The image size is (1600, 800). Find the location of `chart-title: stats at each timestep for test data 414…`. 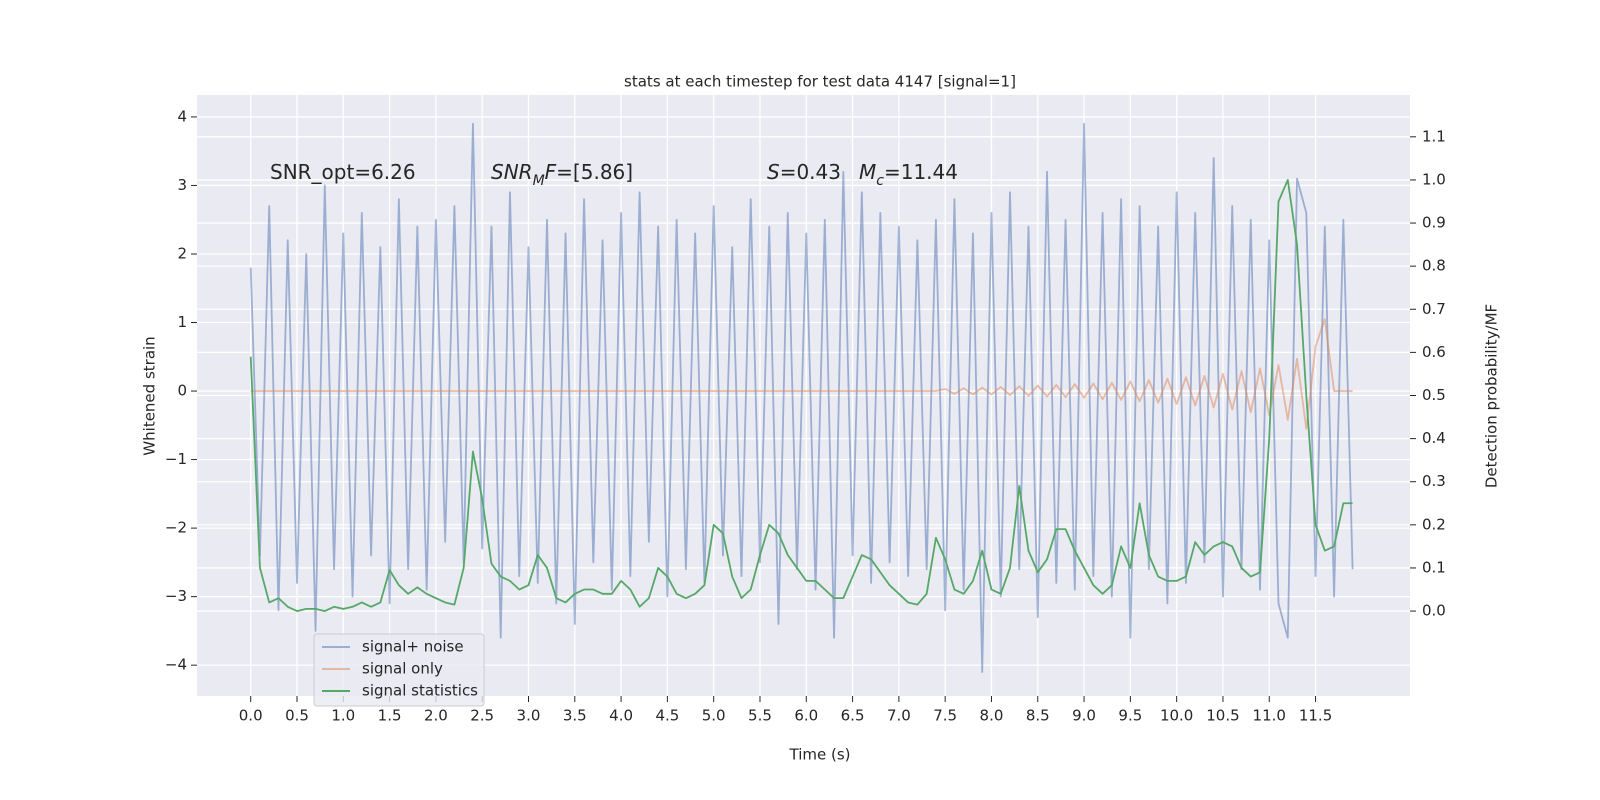

chart-title: stats at each timestep for test data 414… is located at coordinates (820, 82).